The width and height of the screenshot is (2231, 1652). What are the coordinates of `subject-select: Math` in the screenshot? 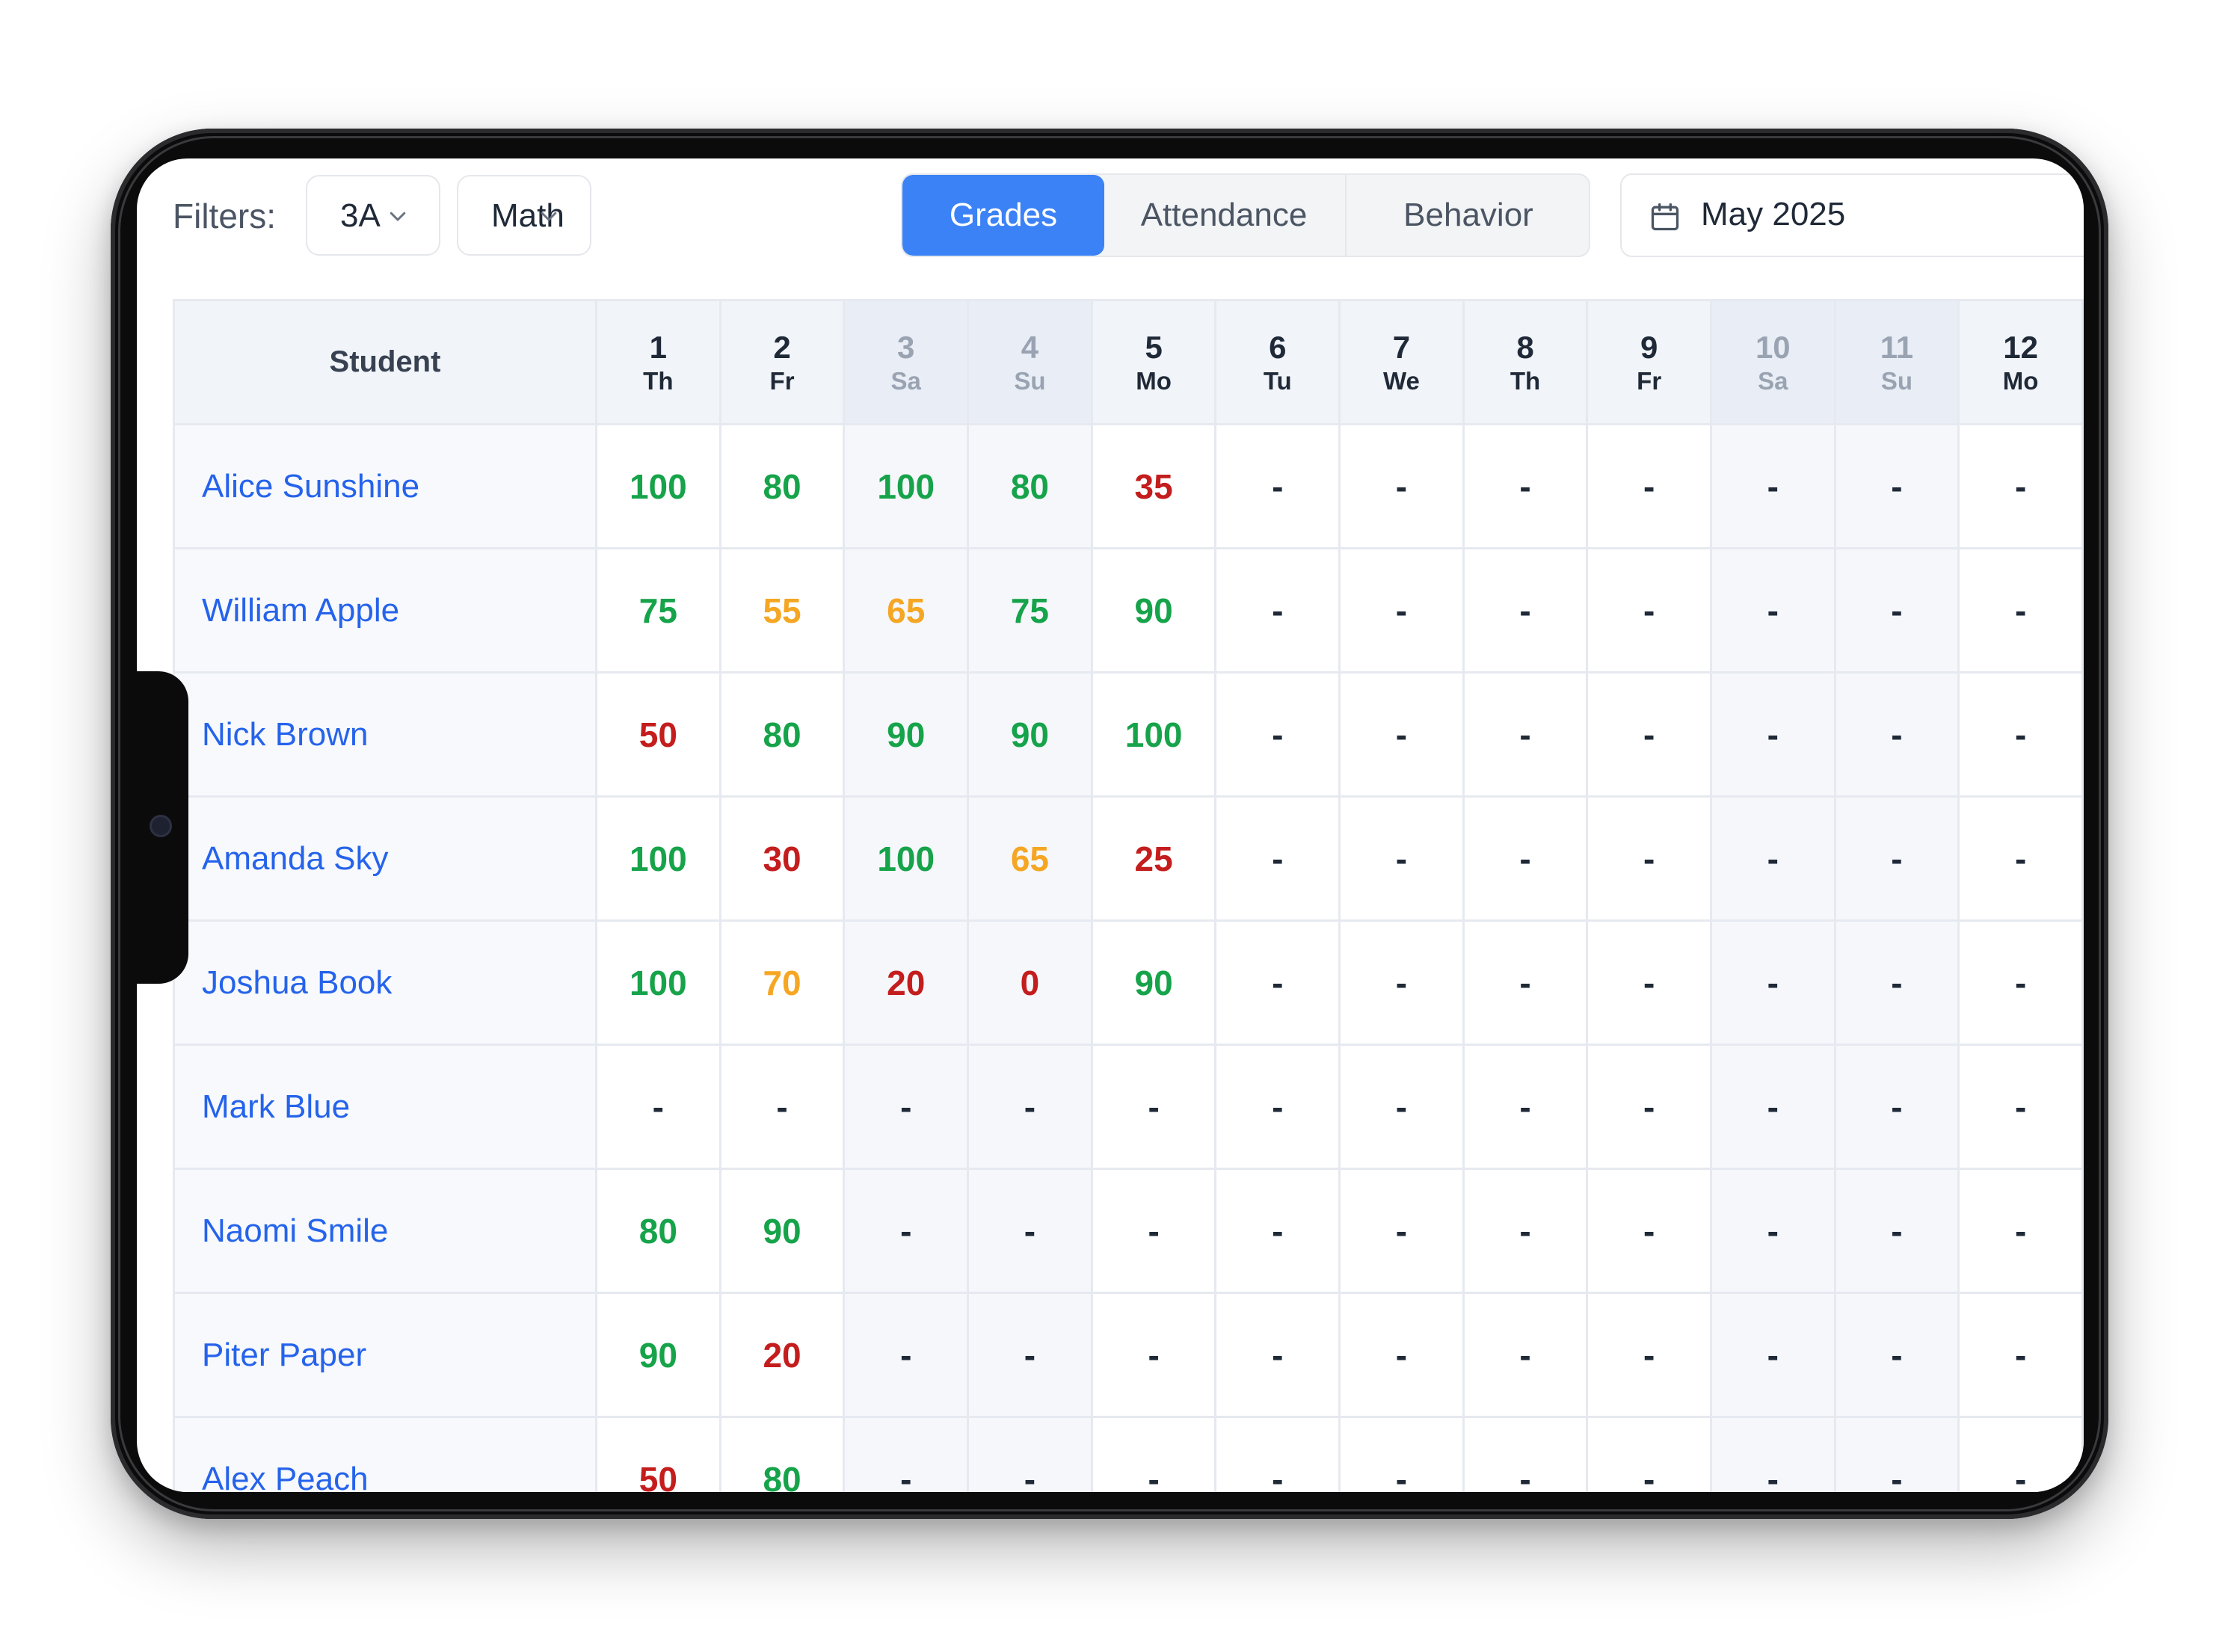 It's located at (524, 216).